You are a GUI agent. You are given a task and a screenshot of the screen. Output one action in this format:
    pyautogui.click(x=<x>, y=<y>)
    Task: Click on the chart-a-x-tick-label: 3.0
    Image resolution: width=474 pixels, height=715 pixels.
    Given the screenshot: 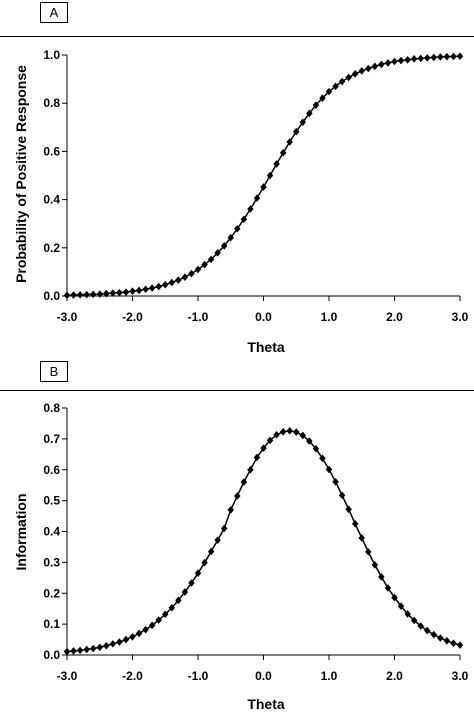 What is the action you would take?
    pyautogui.click(x=460, y=317)
    